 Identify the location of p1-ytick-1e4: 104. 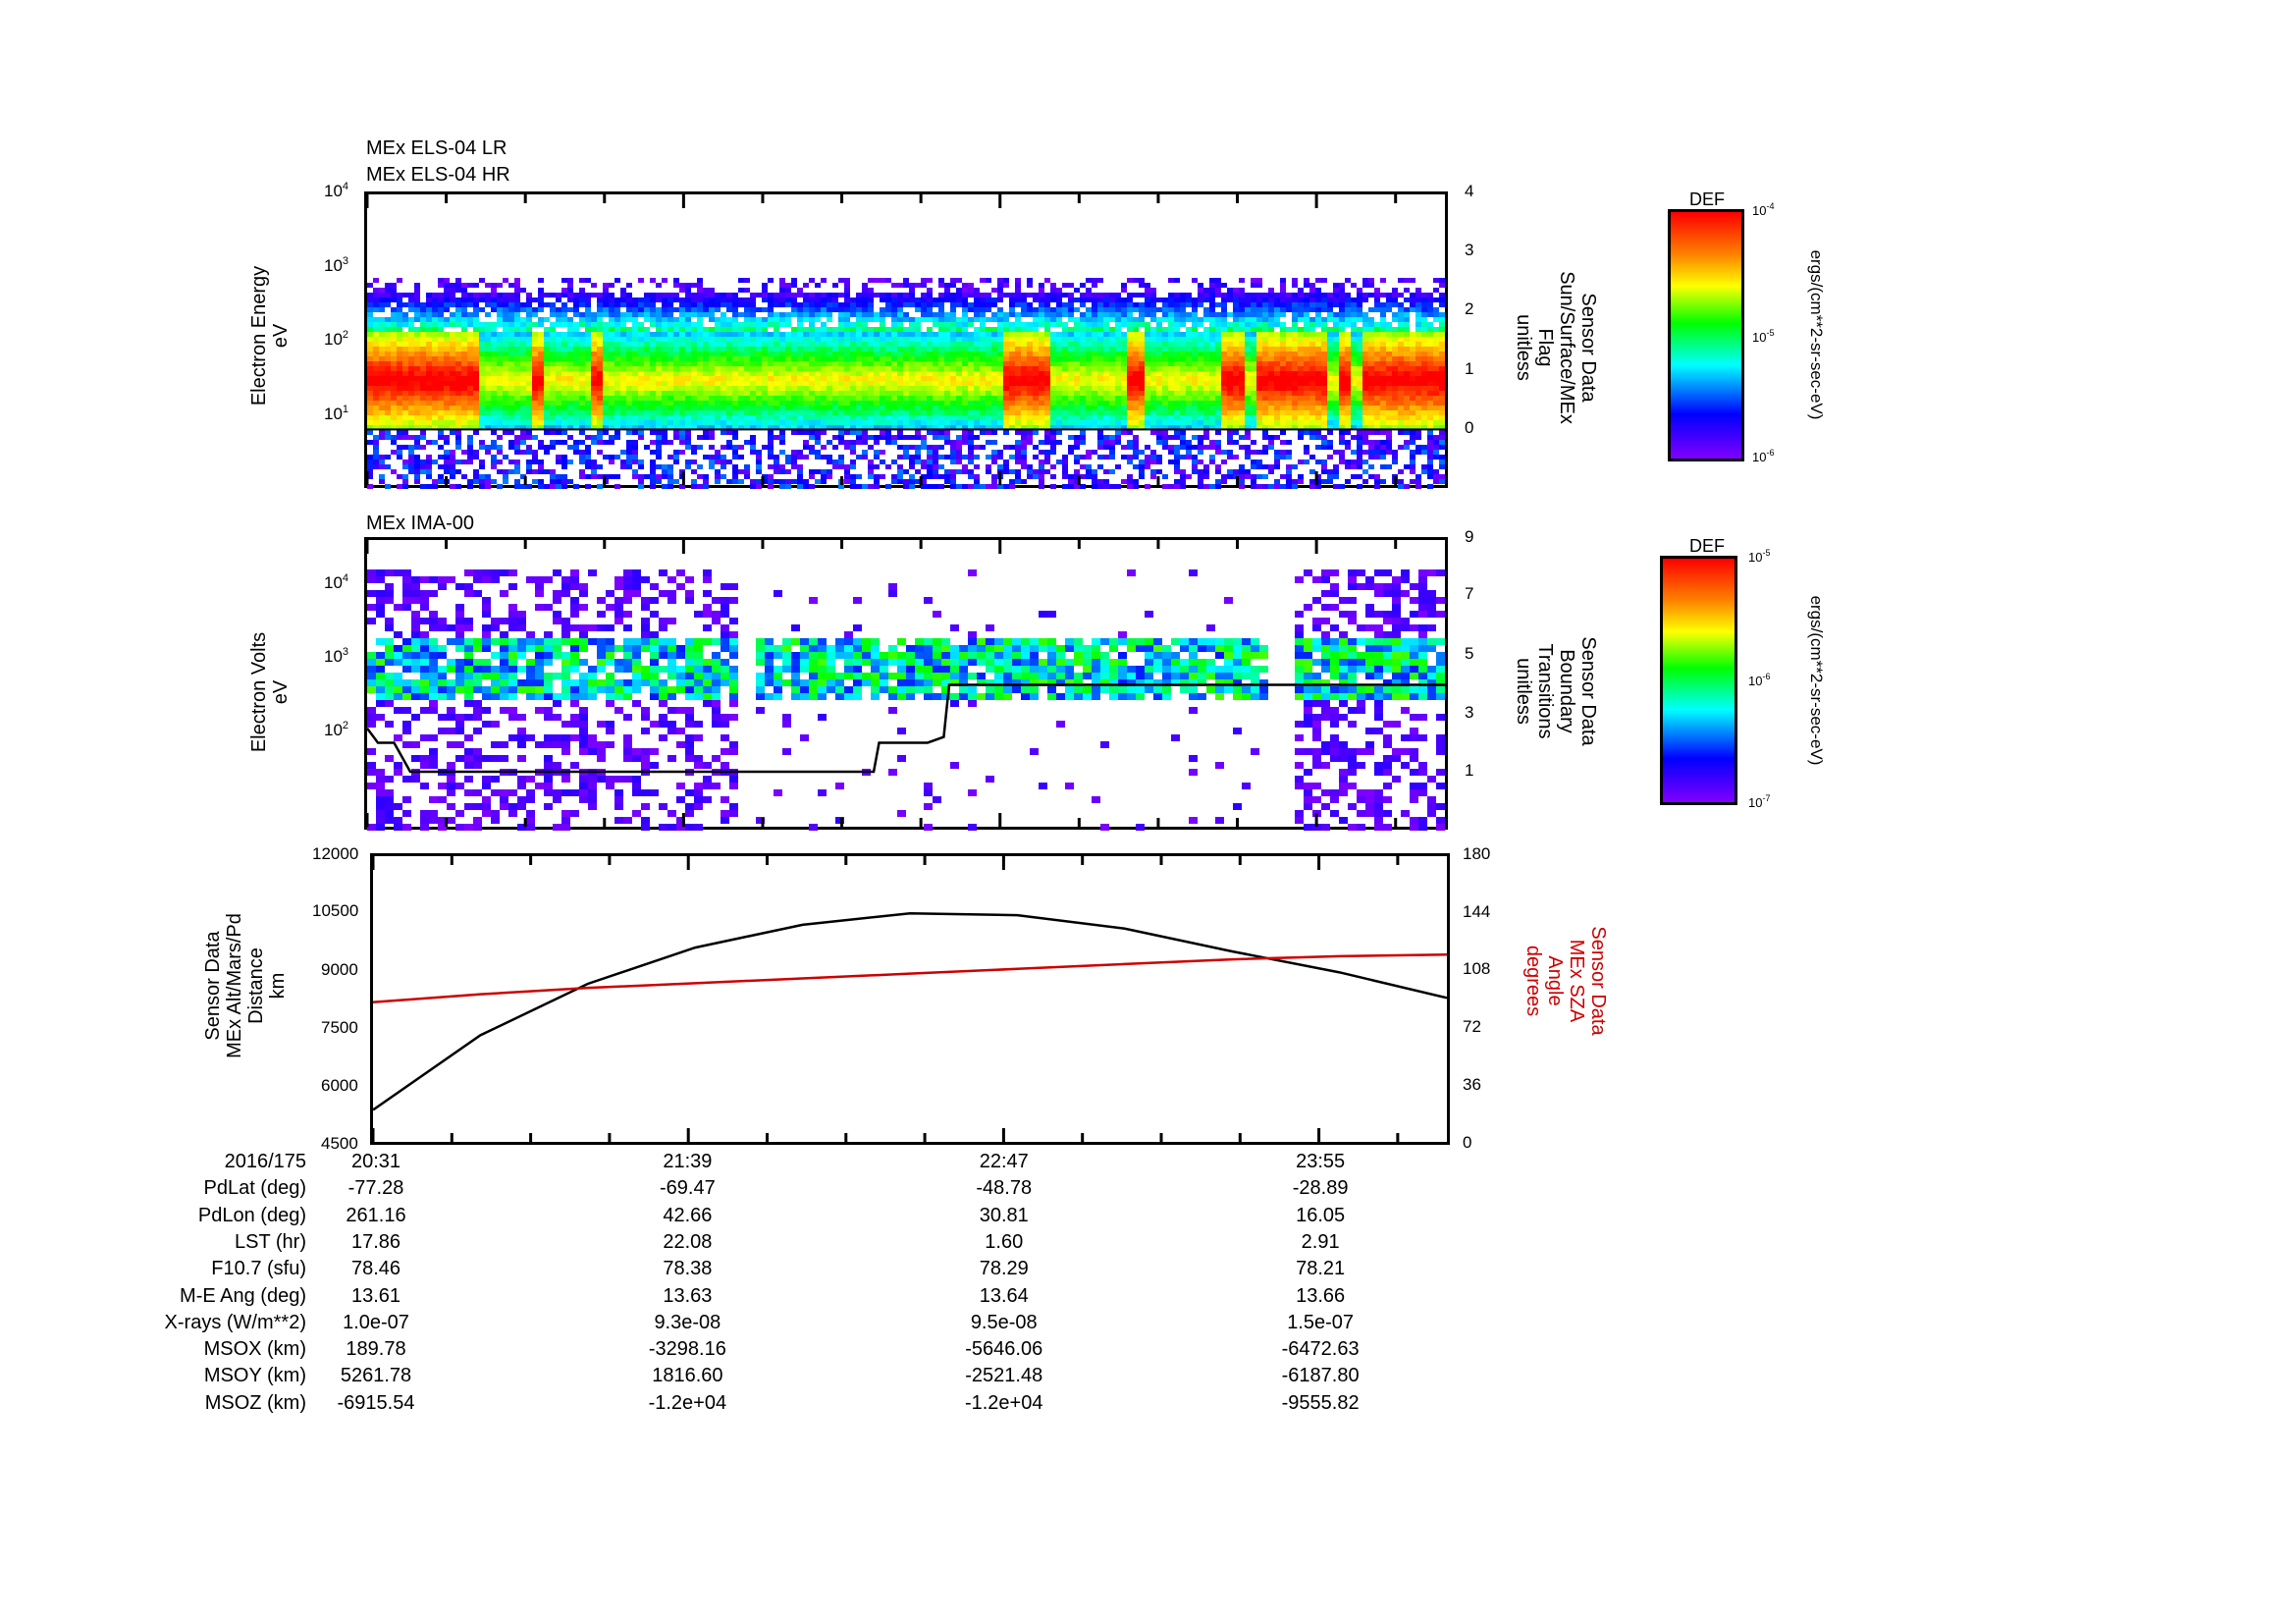
(336, 190).